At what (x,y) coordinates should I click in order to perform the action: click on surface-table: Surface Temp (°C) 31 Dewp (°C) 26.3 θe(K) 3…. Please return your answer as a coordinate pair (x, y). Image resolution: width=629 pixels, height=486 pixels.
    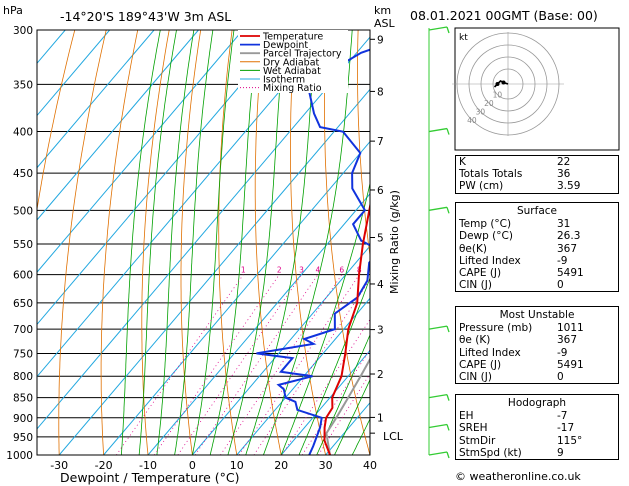
    Looking at the image, I should click on (537, 247).